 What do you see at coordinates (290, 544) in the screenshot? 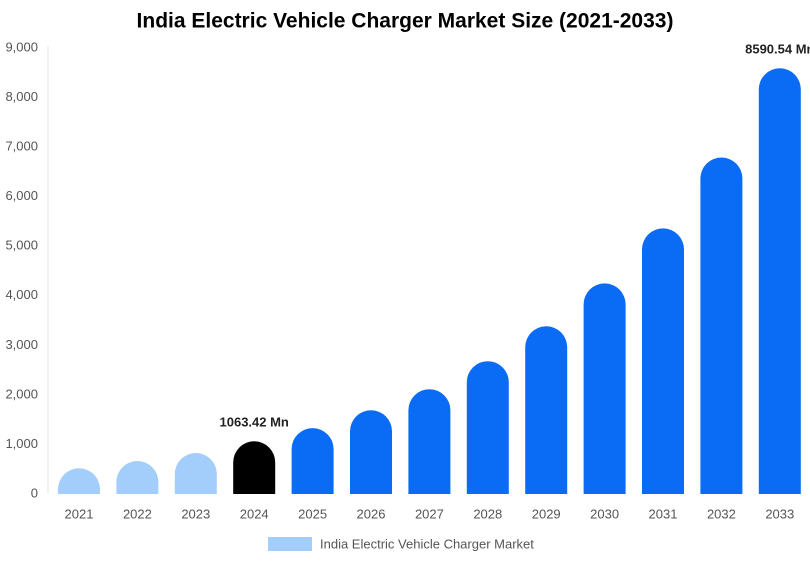
I see `legend-swatch` at bounding box center [290, 544].